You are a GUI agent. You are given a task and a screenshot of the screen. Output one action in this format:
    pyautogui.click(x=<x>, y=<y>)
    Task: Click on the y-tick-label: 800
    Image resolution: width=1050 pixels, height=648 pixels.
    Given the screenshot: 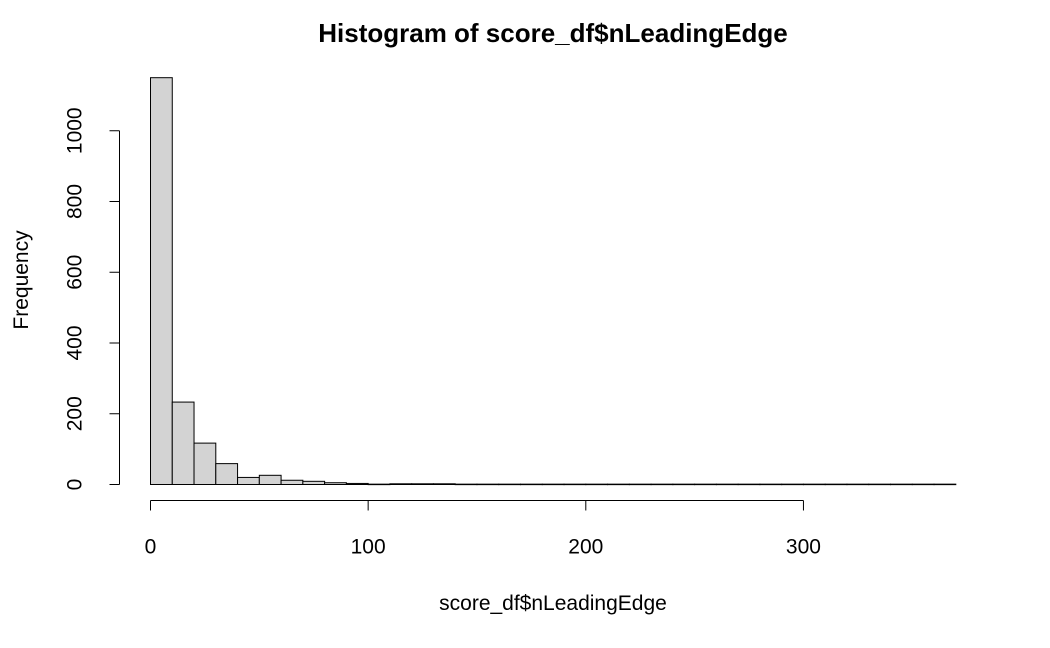 What is the action you would take?
    pyautogui.click(x=75, y=201)
    